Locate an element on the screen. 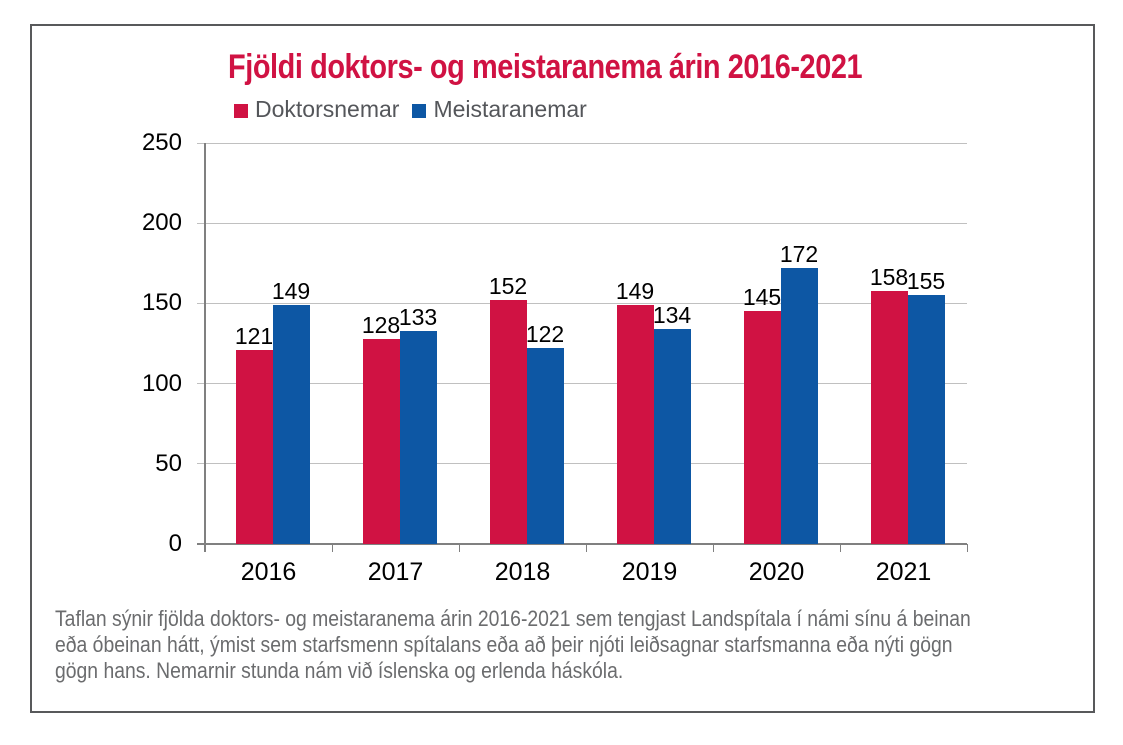  bar-value-label: 133 is located at coordinates (418, 316).